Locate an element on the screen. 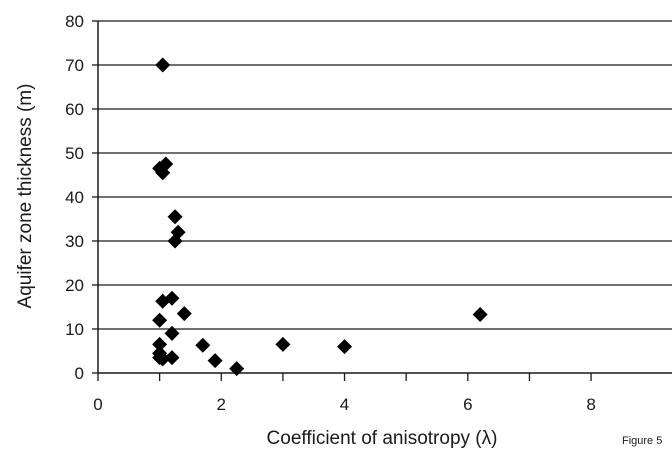 This screenshot has height=458, width=672. x-tick-label: 2 is located at coordinates (221, 404).